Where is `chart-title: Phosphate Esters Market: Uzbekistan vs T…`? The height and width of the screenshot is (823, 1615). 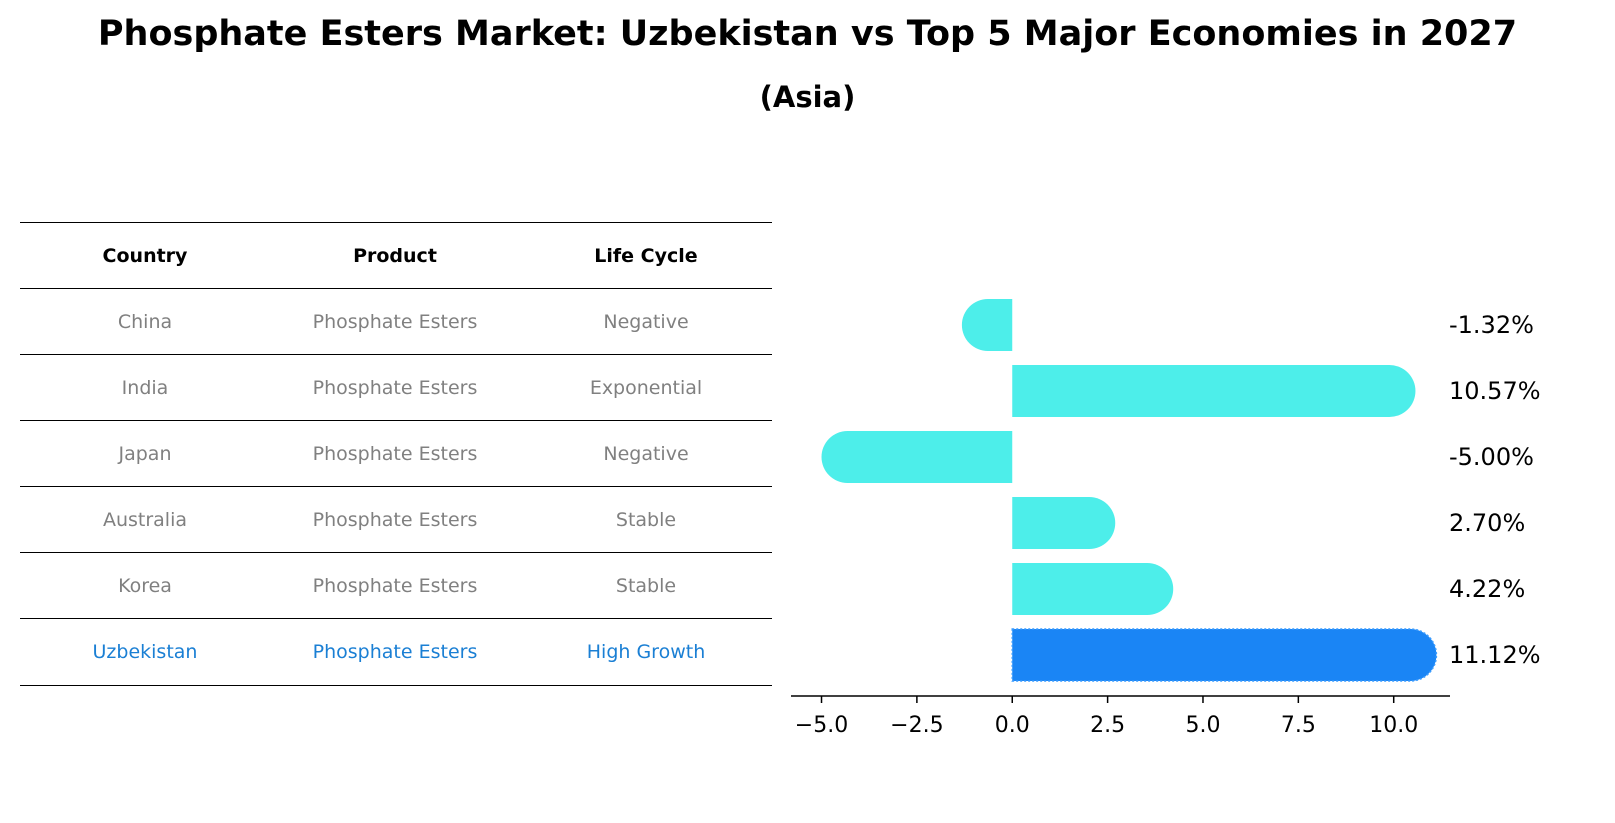 chart-title: Phosphate Esters Market: Uzbekistan vs T… is located at coordinates (807, 34).